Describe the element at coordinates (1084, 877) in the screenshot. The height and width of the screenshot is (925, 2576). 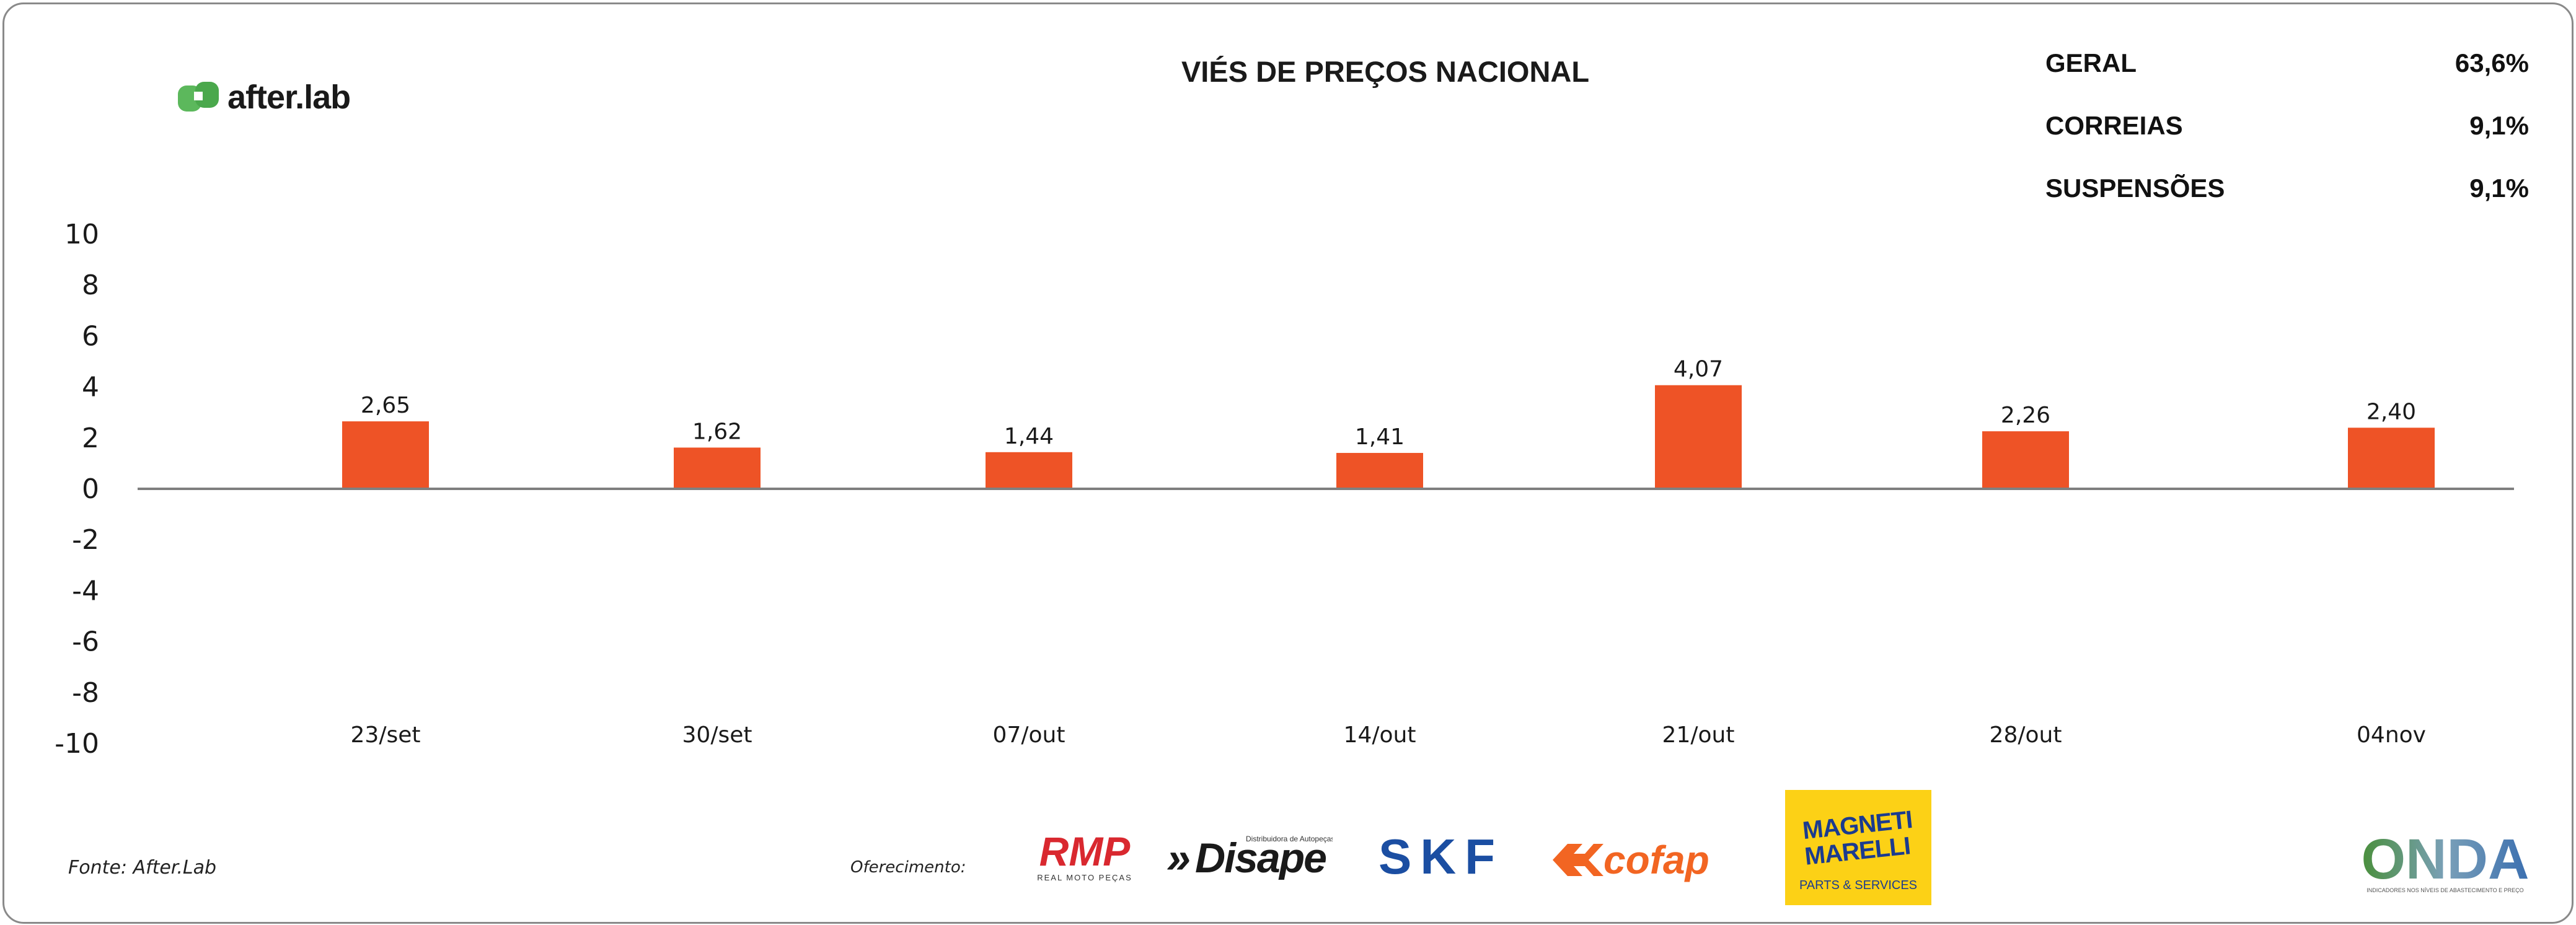
I see `rmp-tagline: REAL MOTO PEÇAS` at that location.